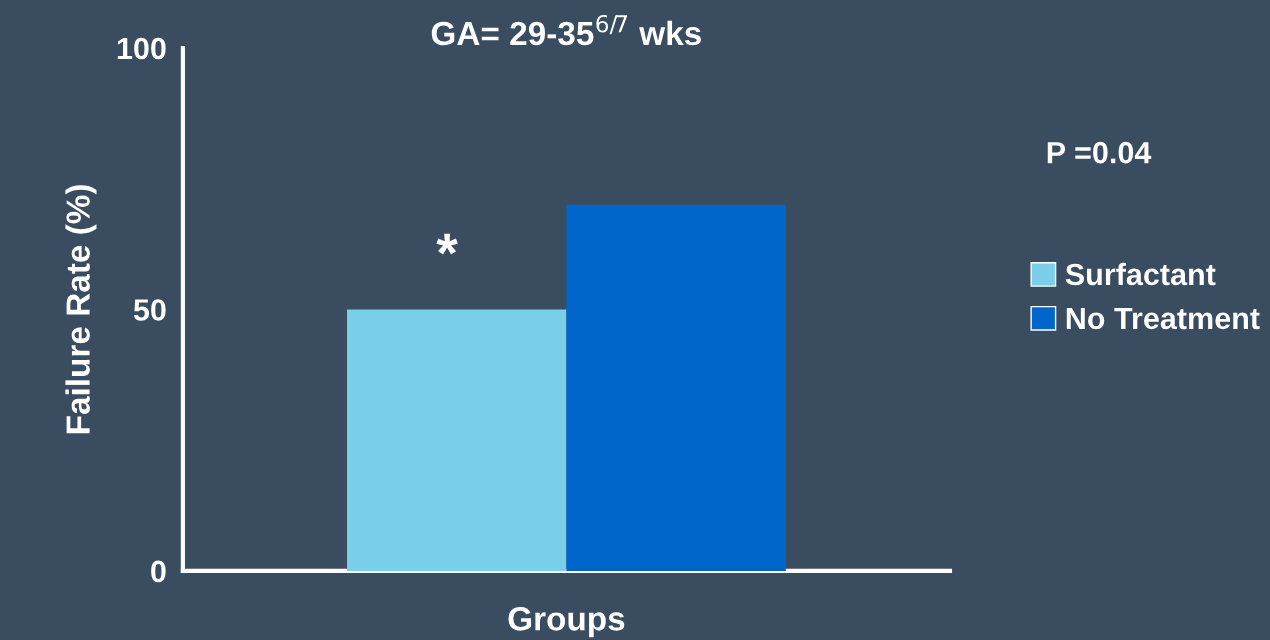 Image resolution: width=1270 pixels, height=640 pixels. What do you see at coordinates (158, 571) in the screenshot?
I see `y-tick-label: 0` at bounding box center [158, 571].